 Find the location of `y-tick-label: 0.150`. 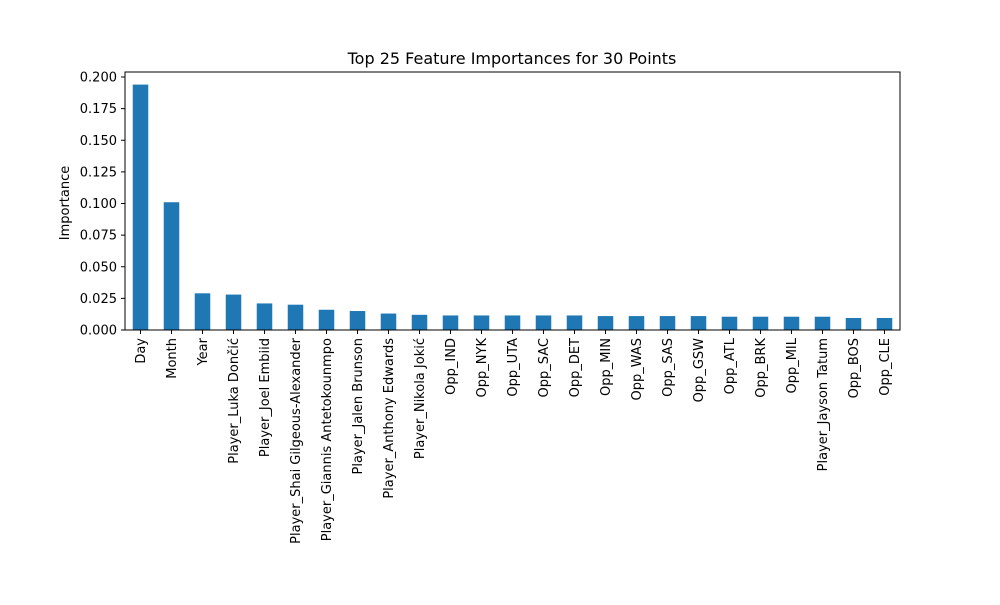

y-tick-label: 0.150 is located at coordinates (98, 141).